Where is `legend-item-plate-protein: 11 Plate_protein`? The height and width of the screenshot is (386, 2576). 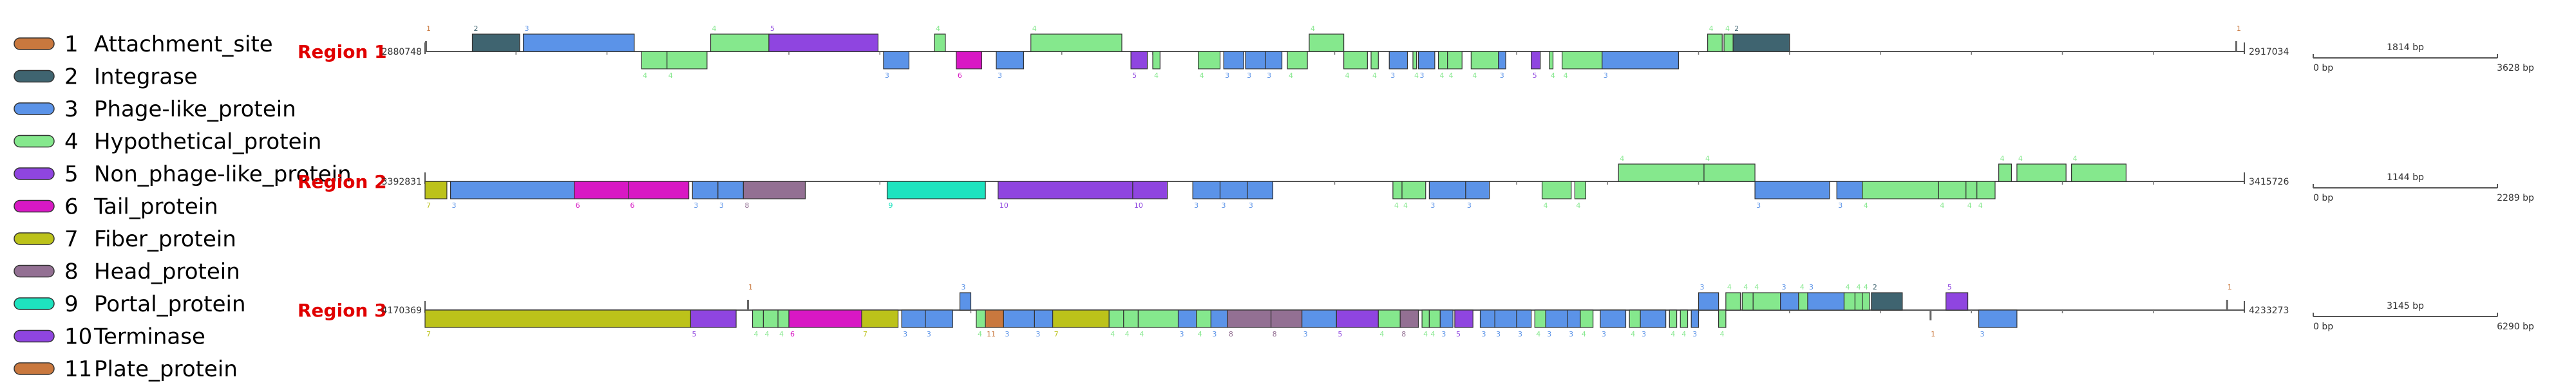
legend-item-plate-protein: 11 Plate_protein is located at coordinates (126, 369).